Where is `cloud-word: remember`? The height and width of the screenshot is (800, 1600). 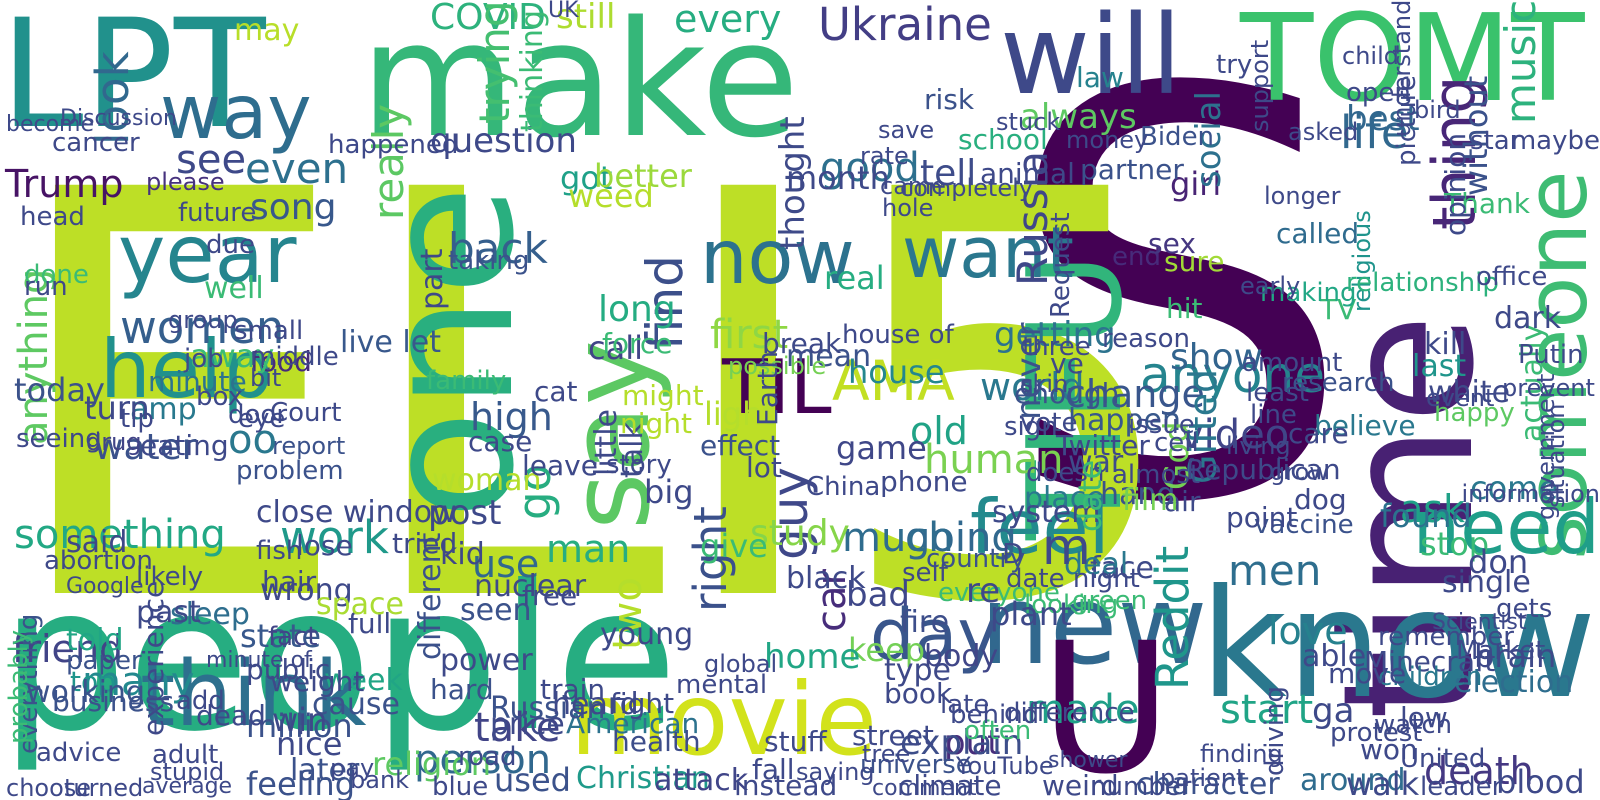 cloud-word: remember is located at coordinates (1446, 637).